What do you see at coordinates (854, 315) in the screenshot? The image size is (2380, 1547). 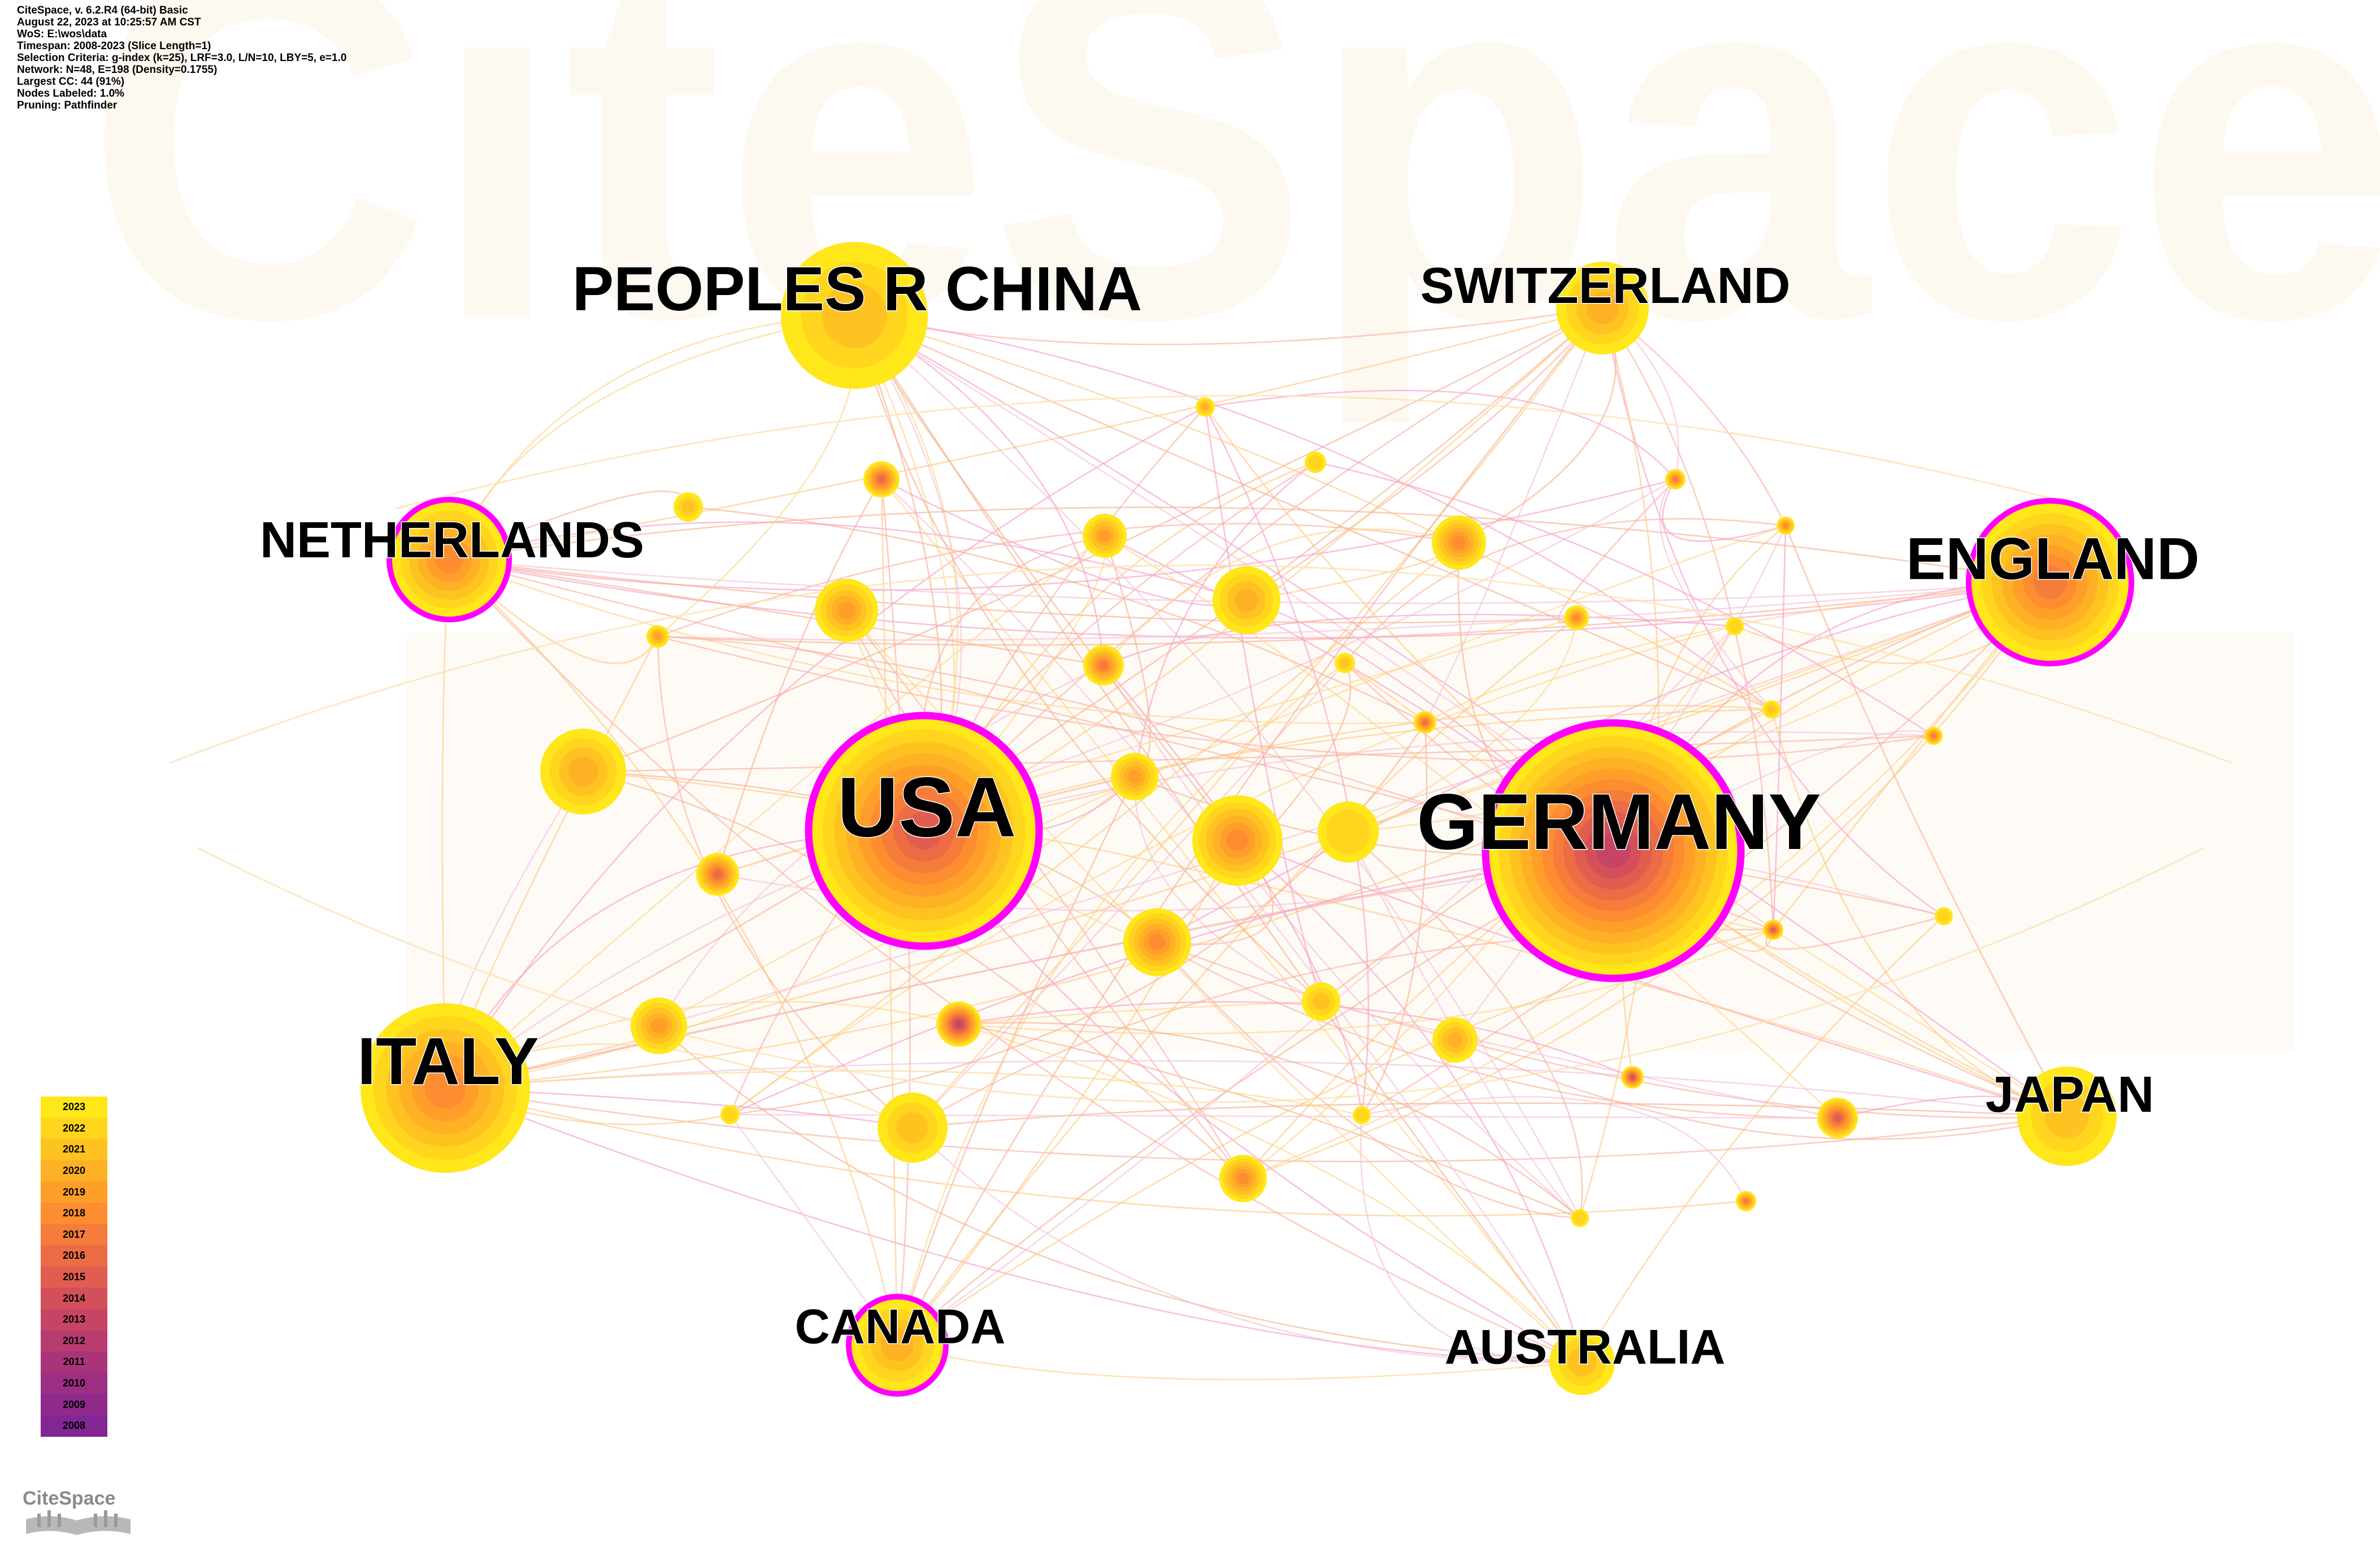 I see `country-node-china` at bounding box center [854, 315].